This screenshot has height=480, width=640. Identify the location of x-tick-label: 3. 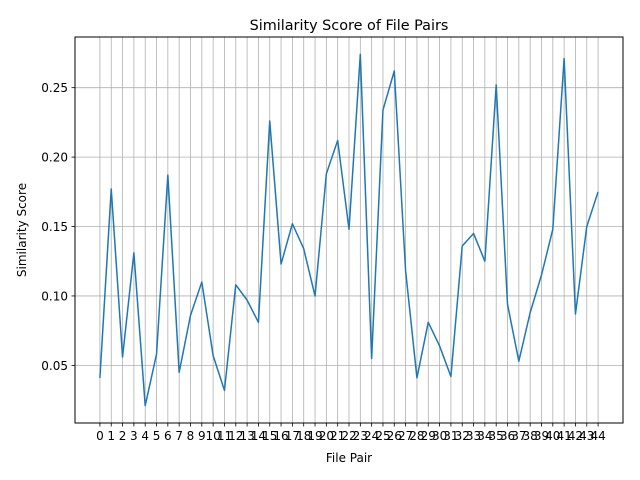
(134, 436).